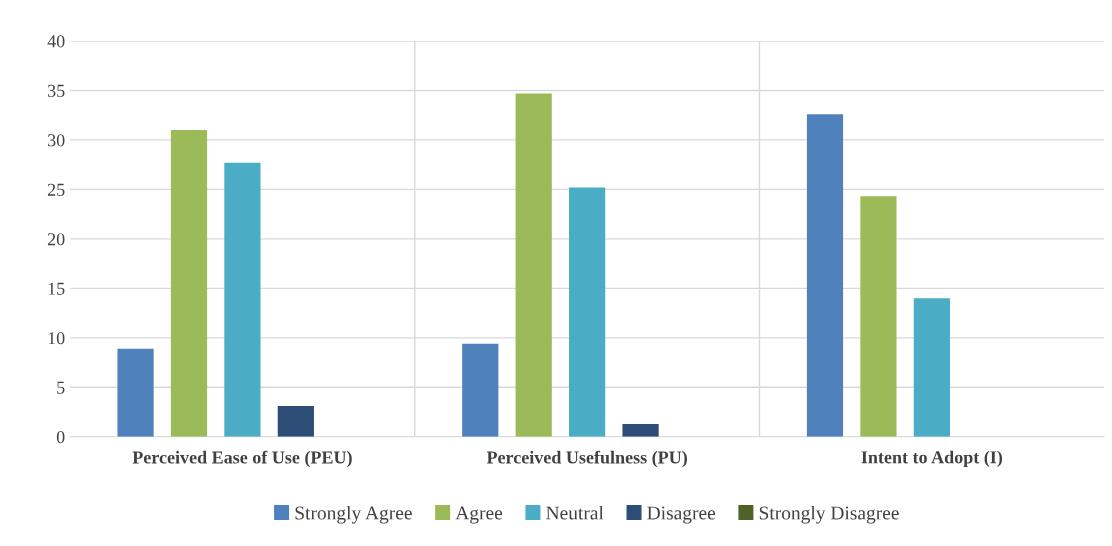  I want to click on legend-label: Disagree, so click(681, 515).